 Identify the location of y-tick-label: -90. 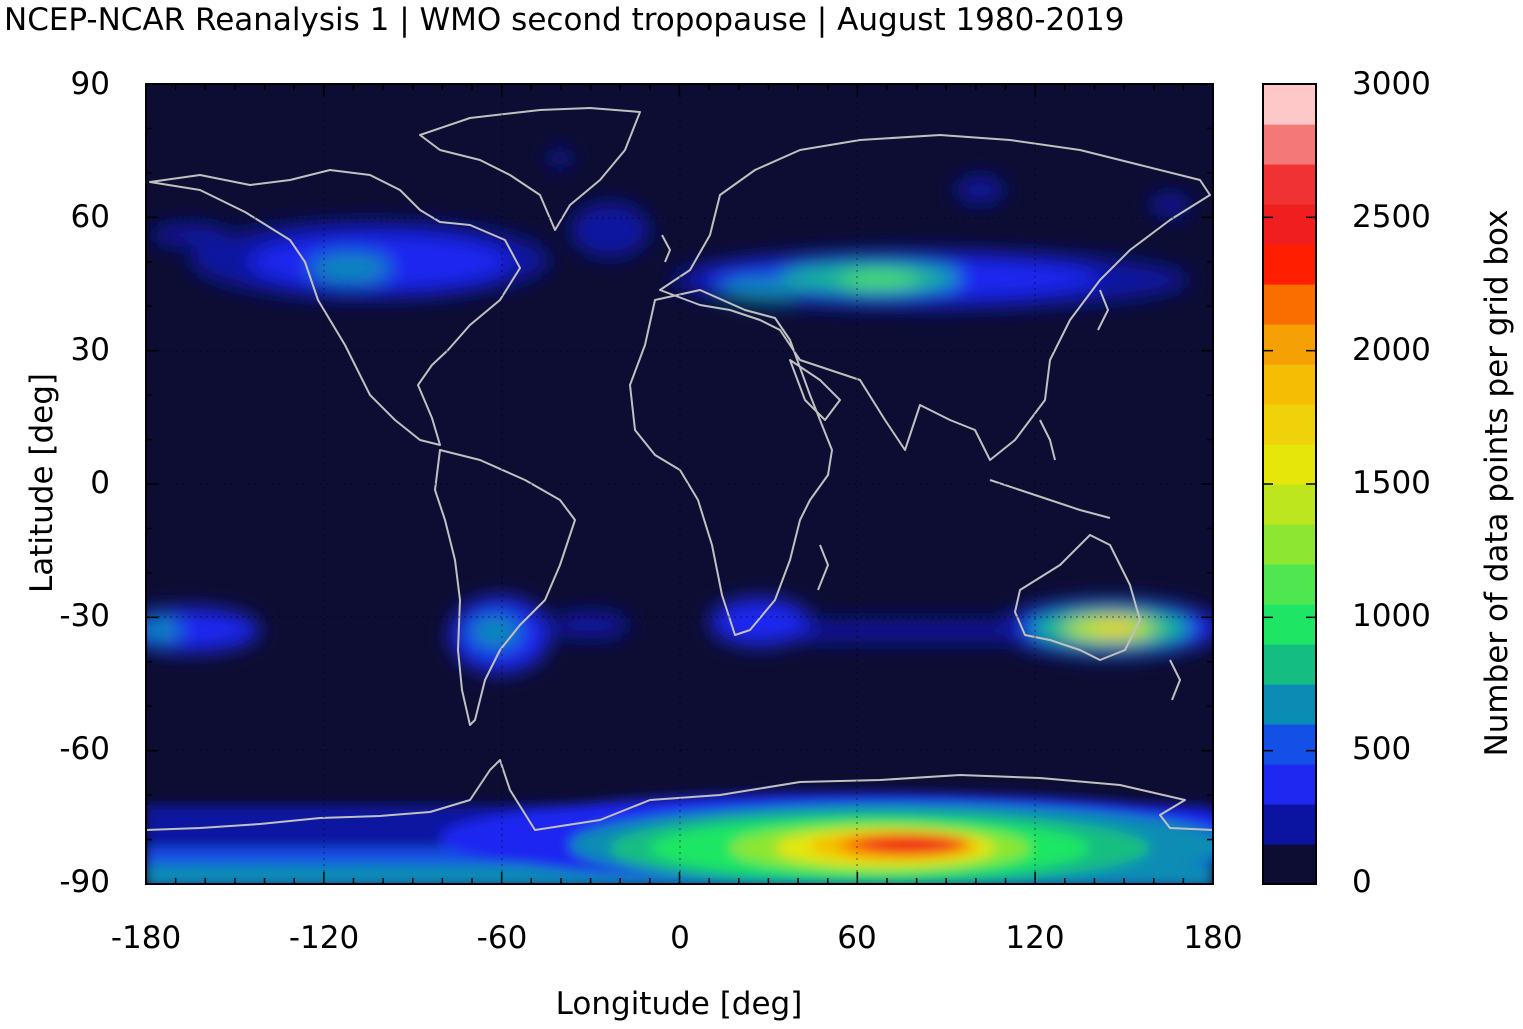
(84, 882).